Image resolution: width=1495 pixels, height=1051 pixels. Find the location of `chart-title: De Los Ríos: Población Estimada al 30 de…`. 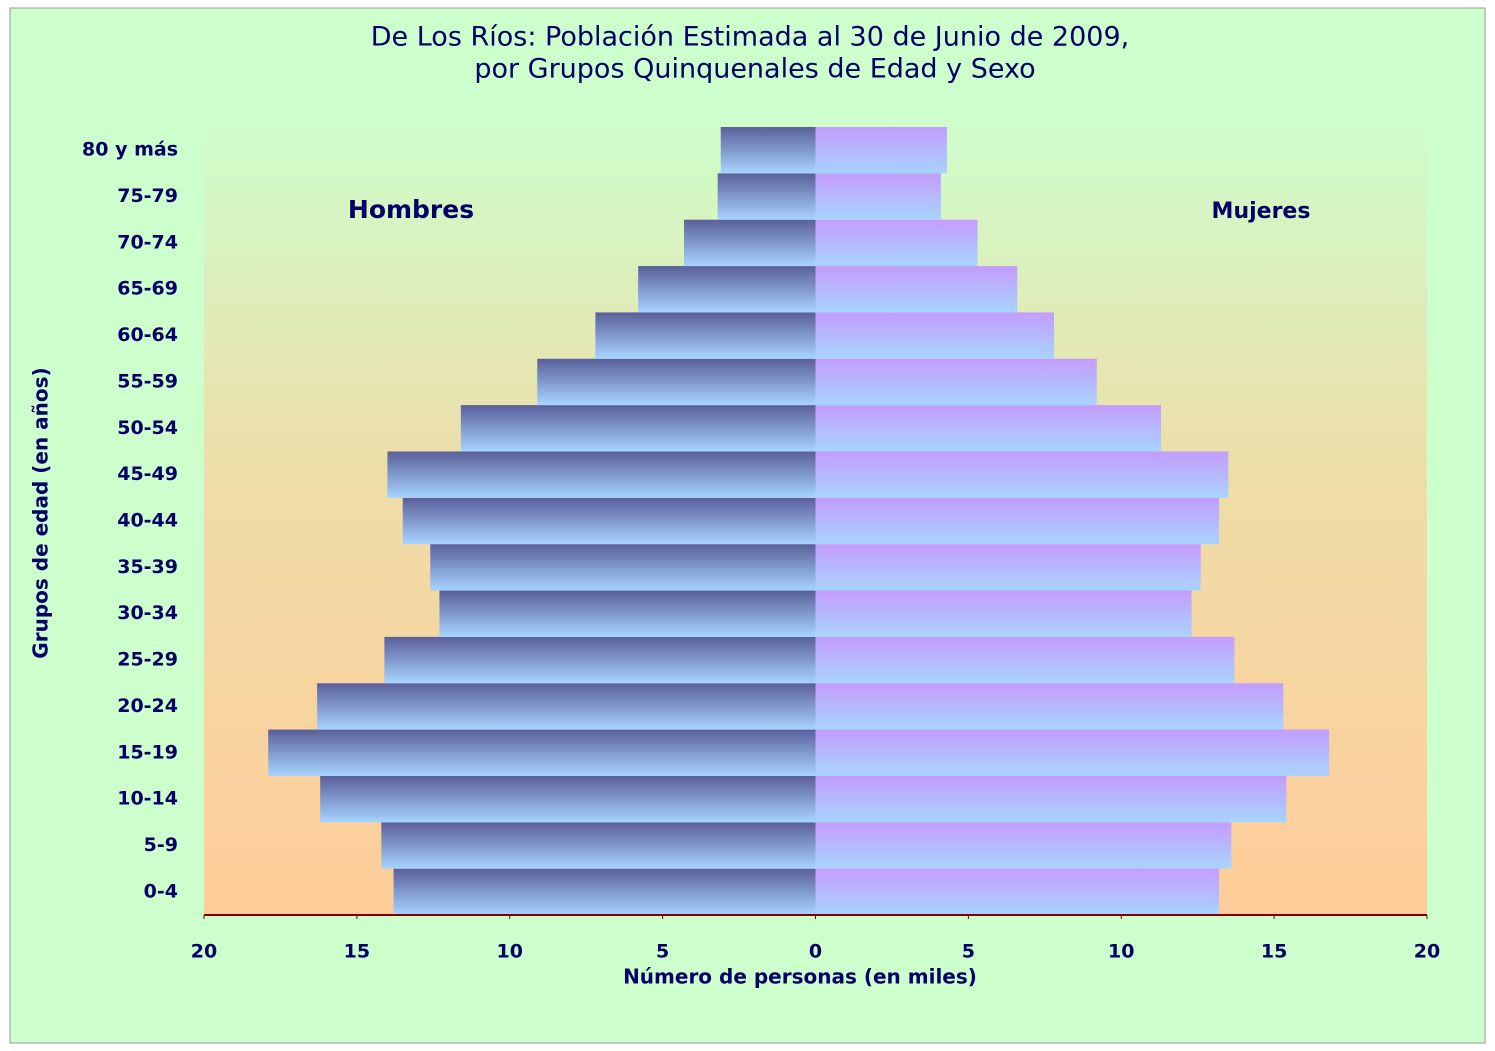

chart-title: De Los Ríos: Población Estimada al 30 de… is located at coordinates (750, 37).